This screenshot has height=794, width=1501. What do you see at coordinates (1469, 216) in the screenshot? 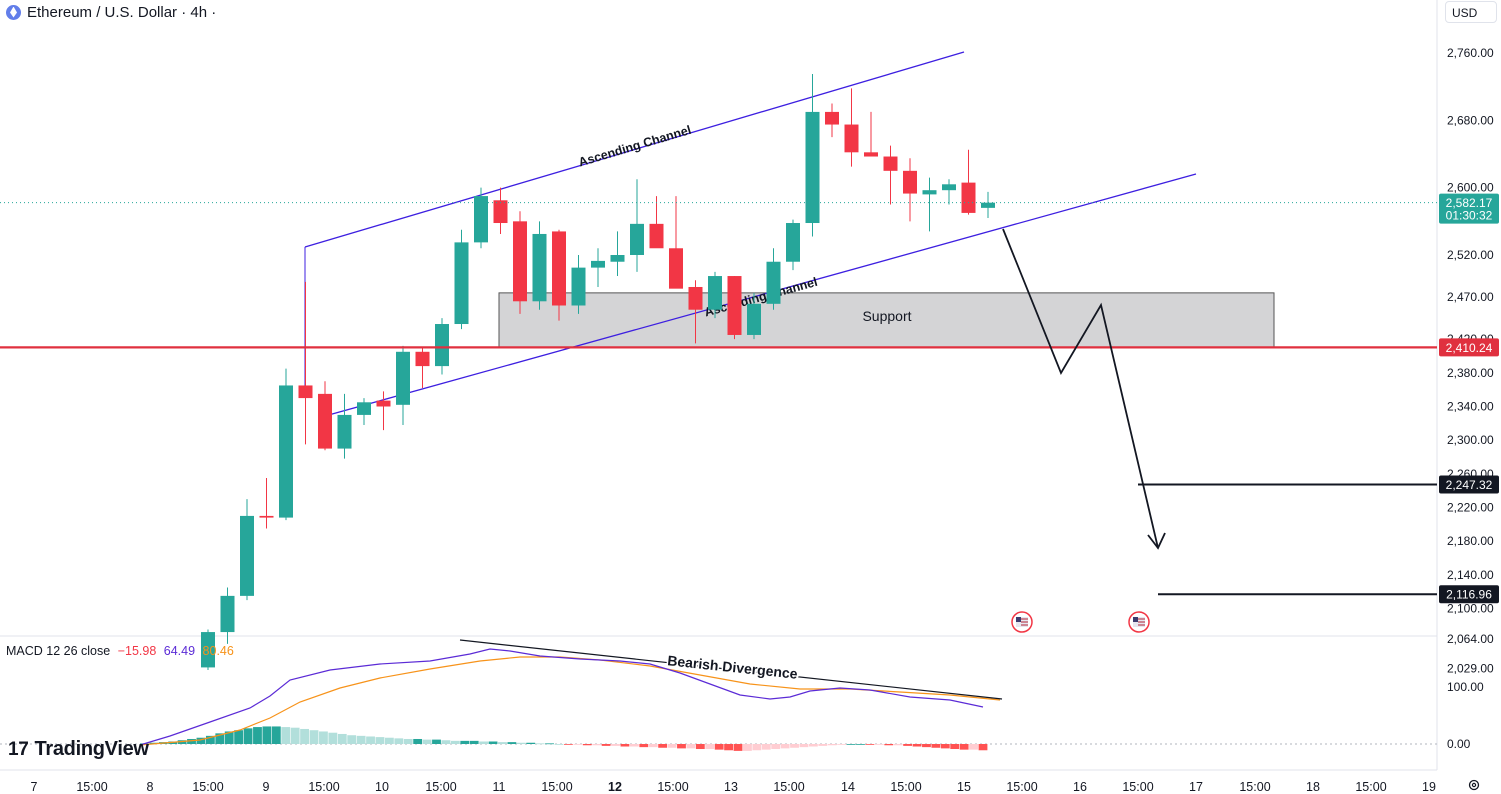
I see `current-price-tag-countdown: 01:30:32` at bounding box center [1469, 216].